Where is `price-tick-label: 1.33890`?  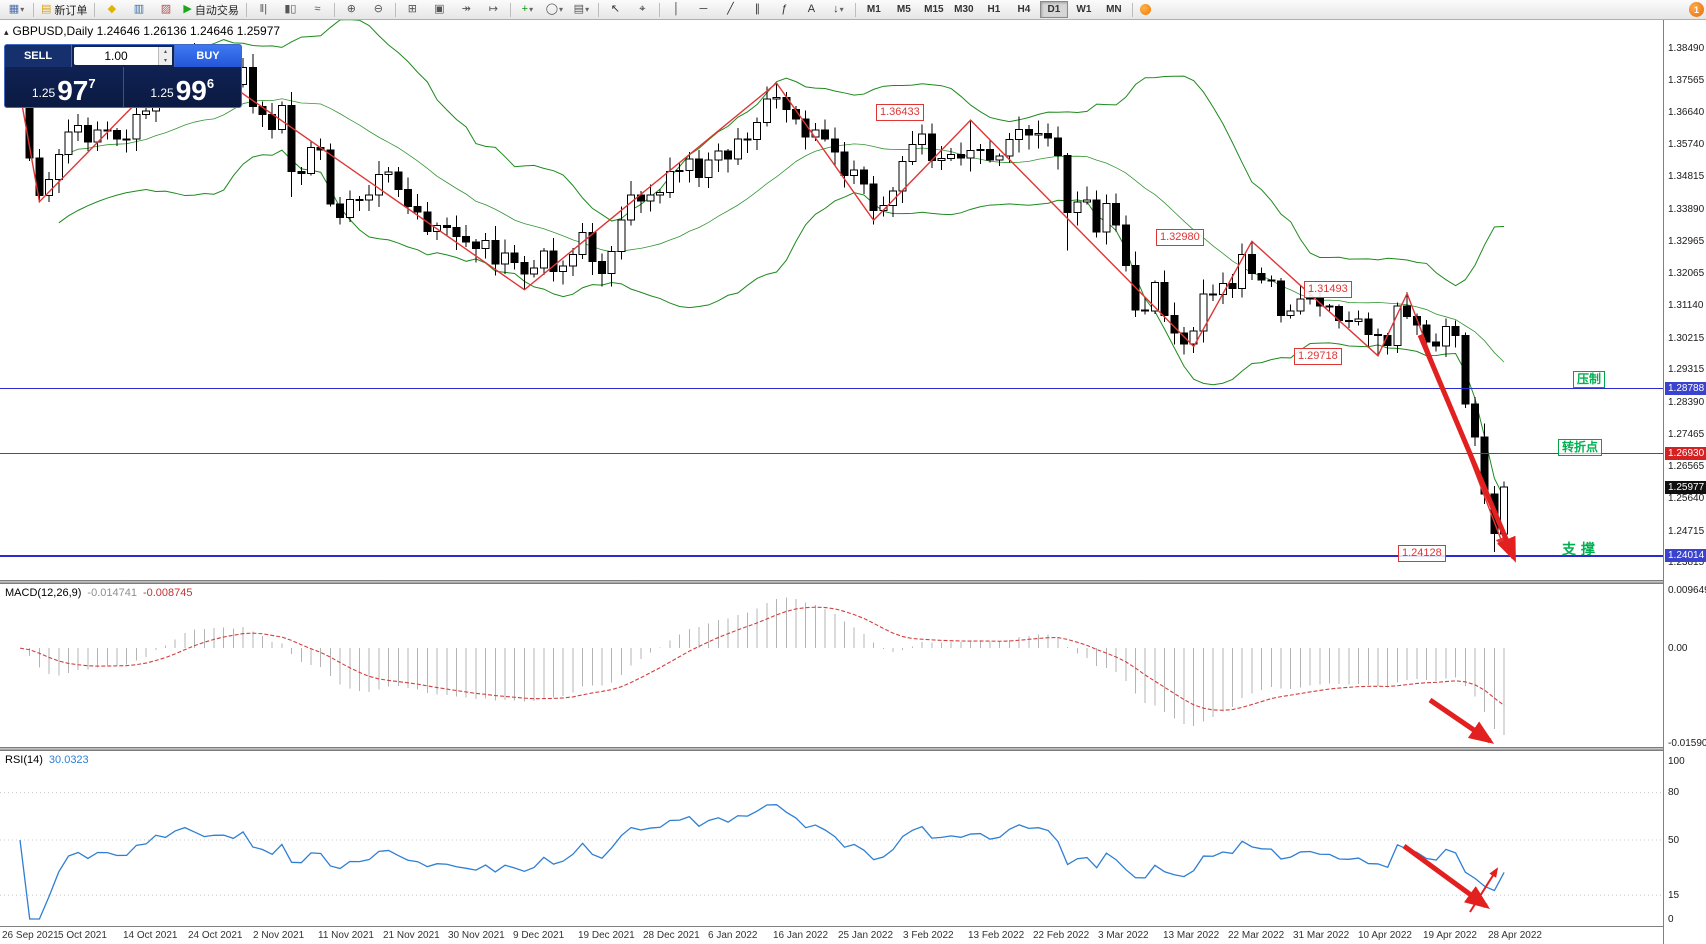
price-tick-label: 1.33890 is located at coordinates (1686, 209).